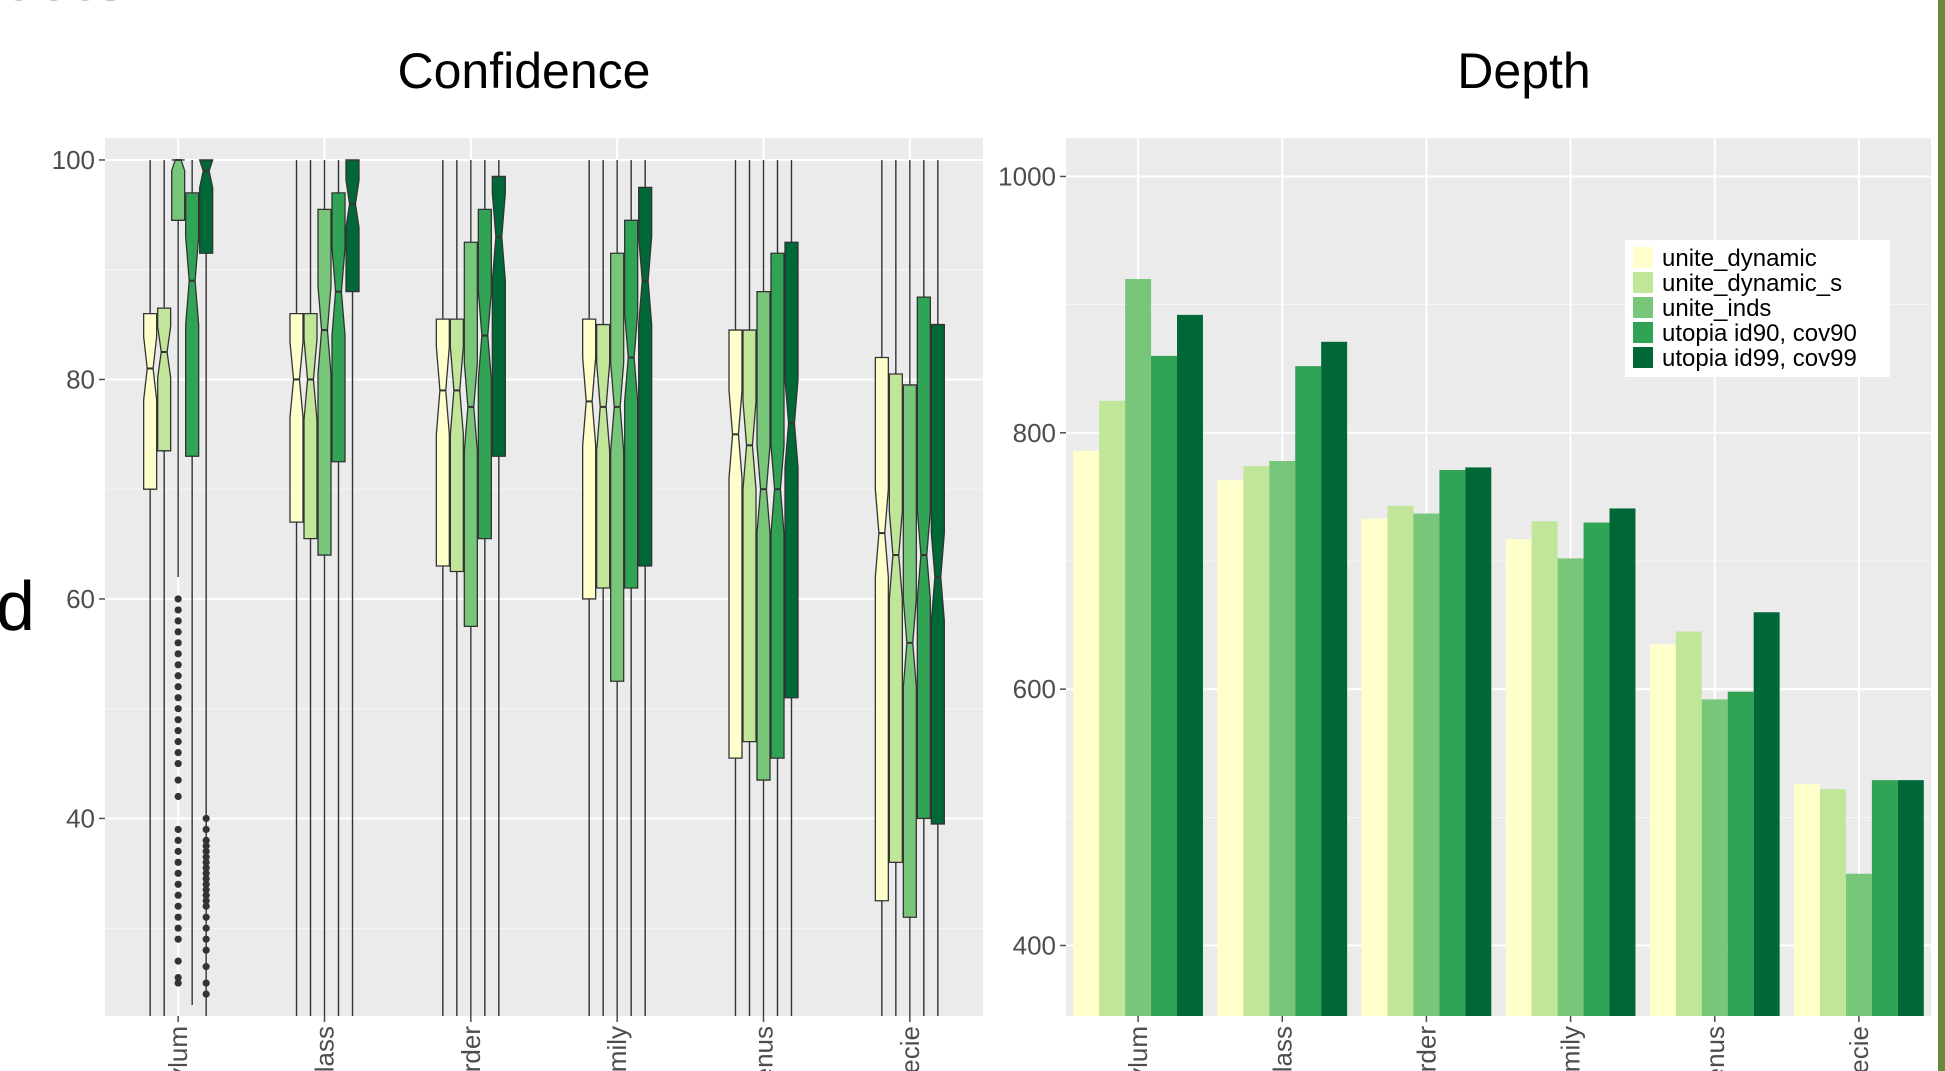  What do you see at coordinates (1571, 1048) in the screenshot?
I see `x-tick-label: mily` at bounding box center [1571, 1048].